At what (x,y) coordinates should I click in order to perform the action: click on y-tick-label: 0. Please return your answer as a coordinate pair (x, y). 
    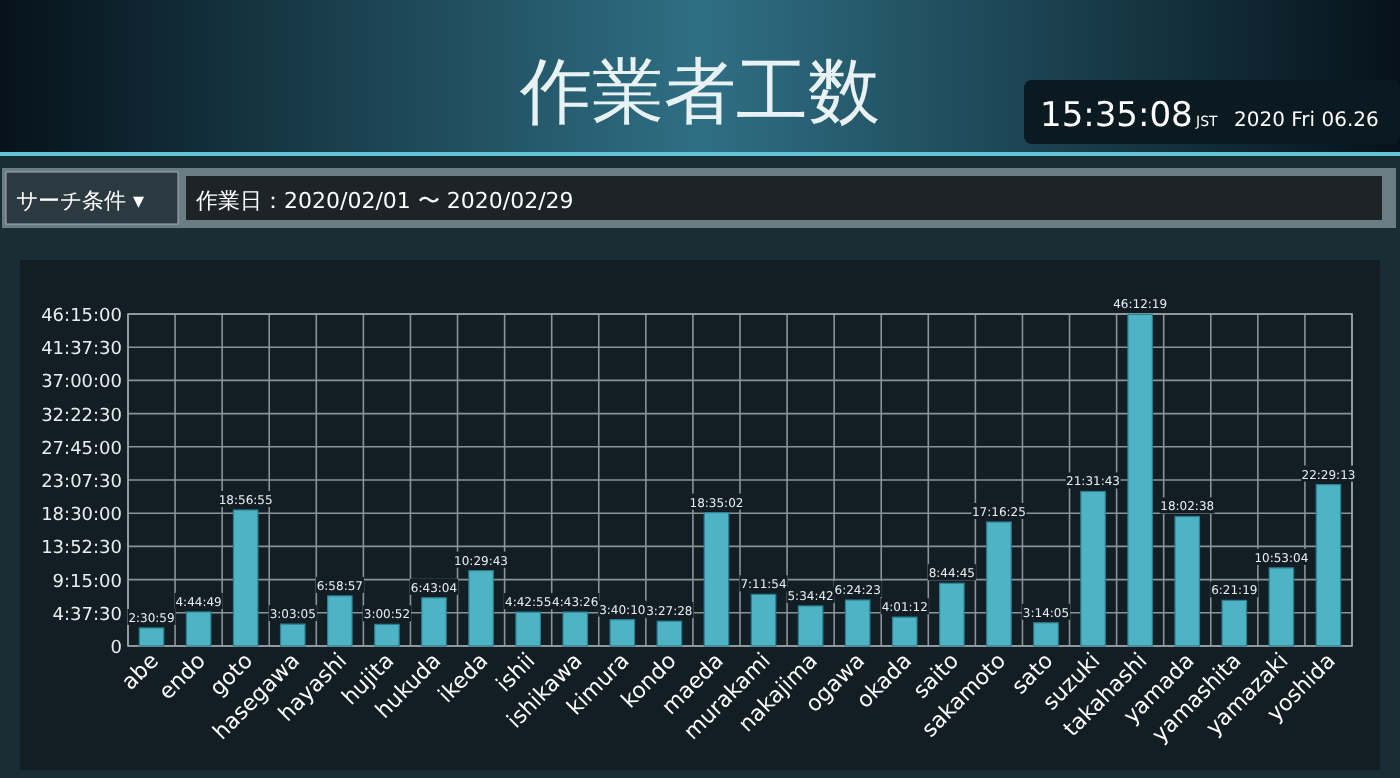
    Looking at the image, I should click on (116, 649).